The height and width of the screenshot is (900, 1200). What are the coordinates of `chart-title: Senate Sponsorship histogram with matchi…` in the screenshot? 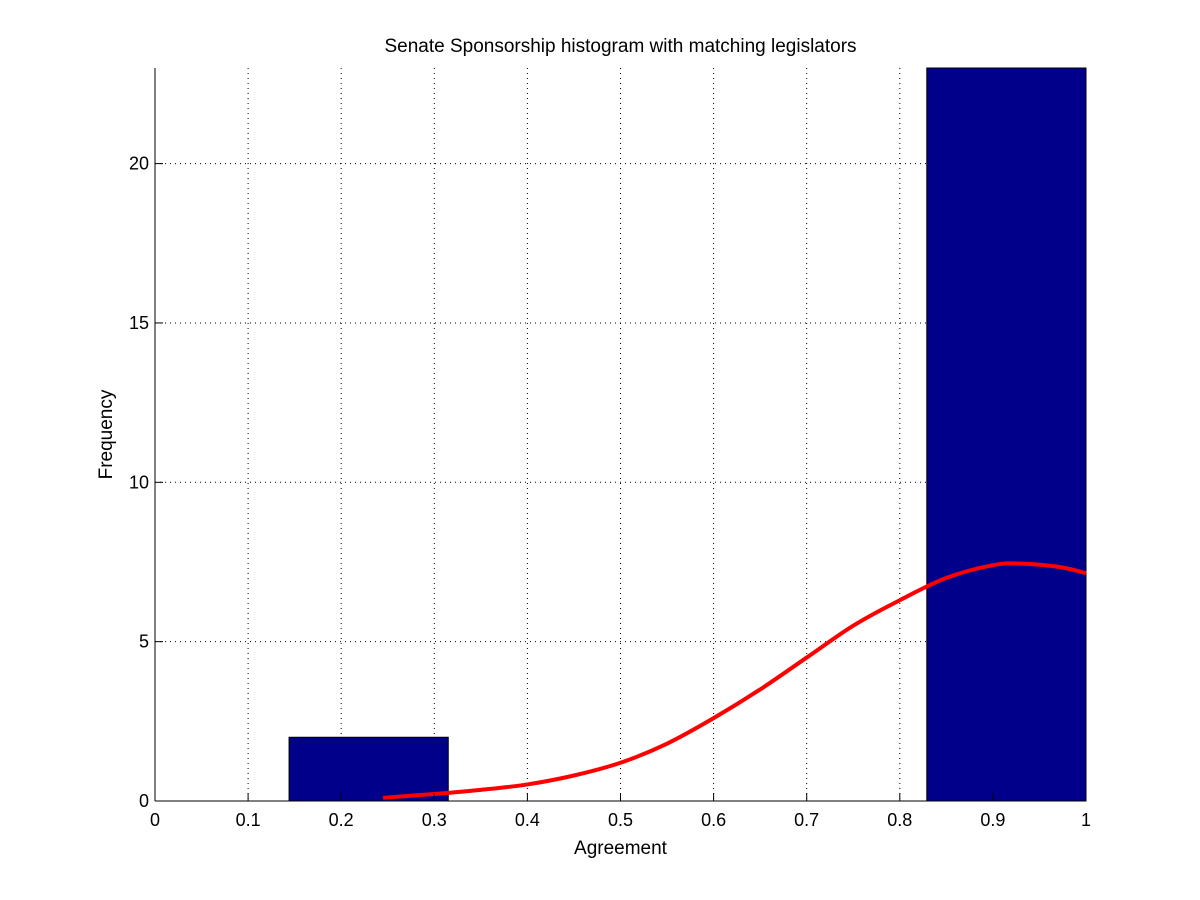 It's located at (620, 46).